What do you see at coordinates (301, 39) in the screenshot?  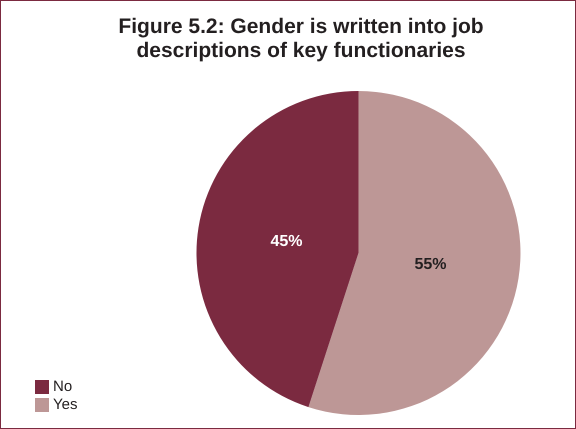 I see `chart-title: Figure 5.2: Gender is written into job descriptions of key functionaries` at bounding box center [301, 39].